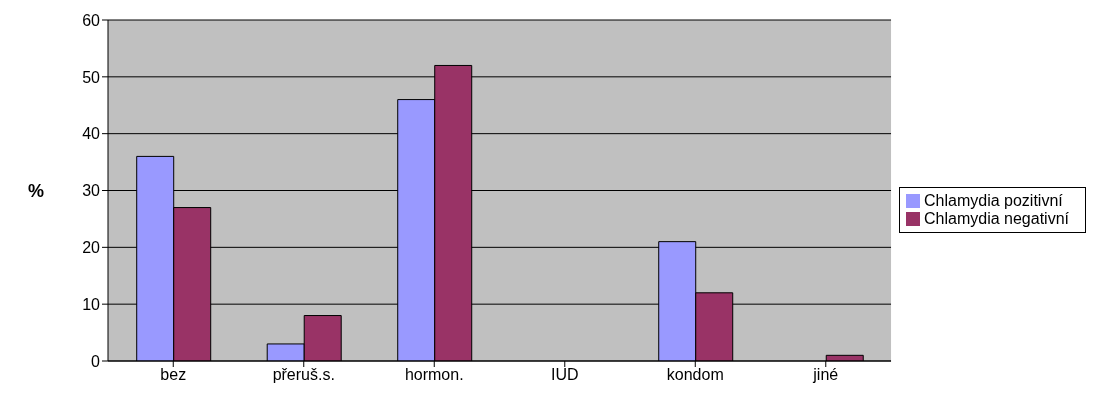 The width and height of the screenshot is (1096, 419). I want to click on y-tick-label: 50, so click(91, 77).